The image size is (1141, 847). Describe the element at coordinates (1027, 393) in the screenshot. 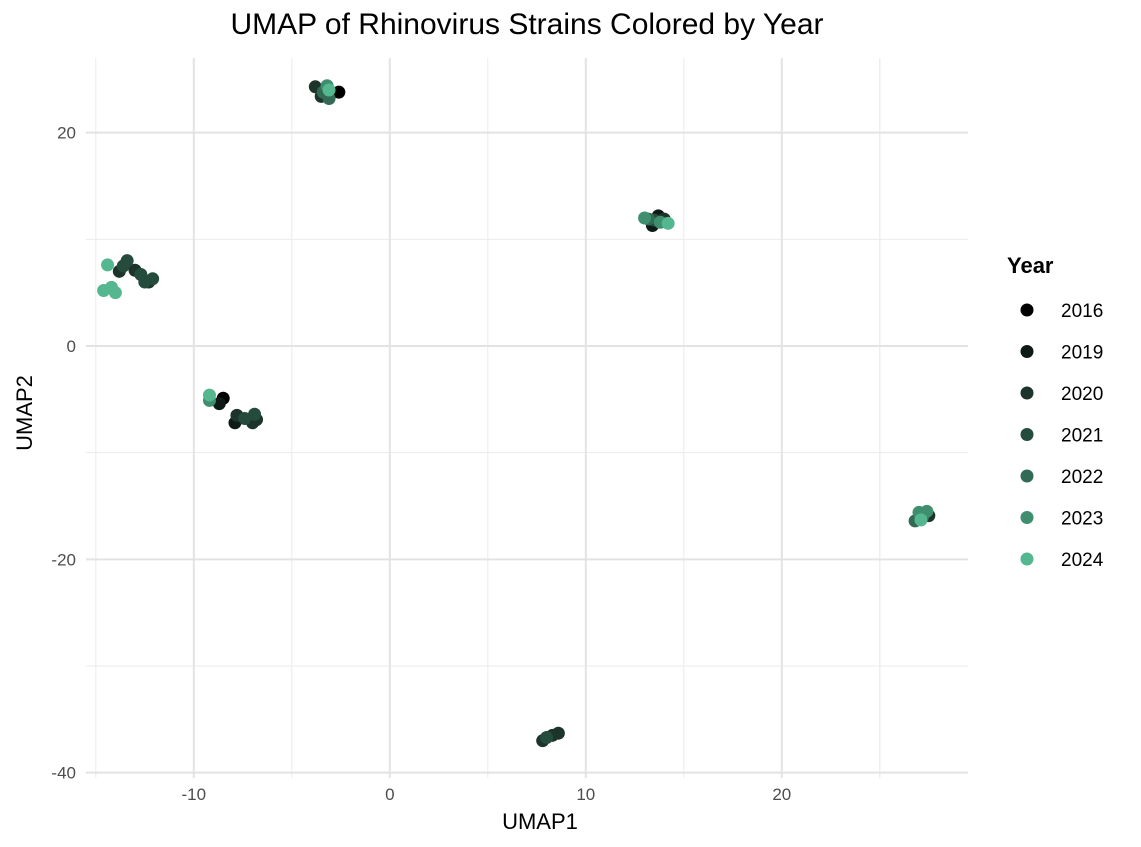

I see `legend-key-2020` at that location.